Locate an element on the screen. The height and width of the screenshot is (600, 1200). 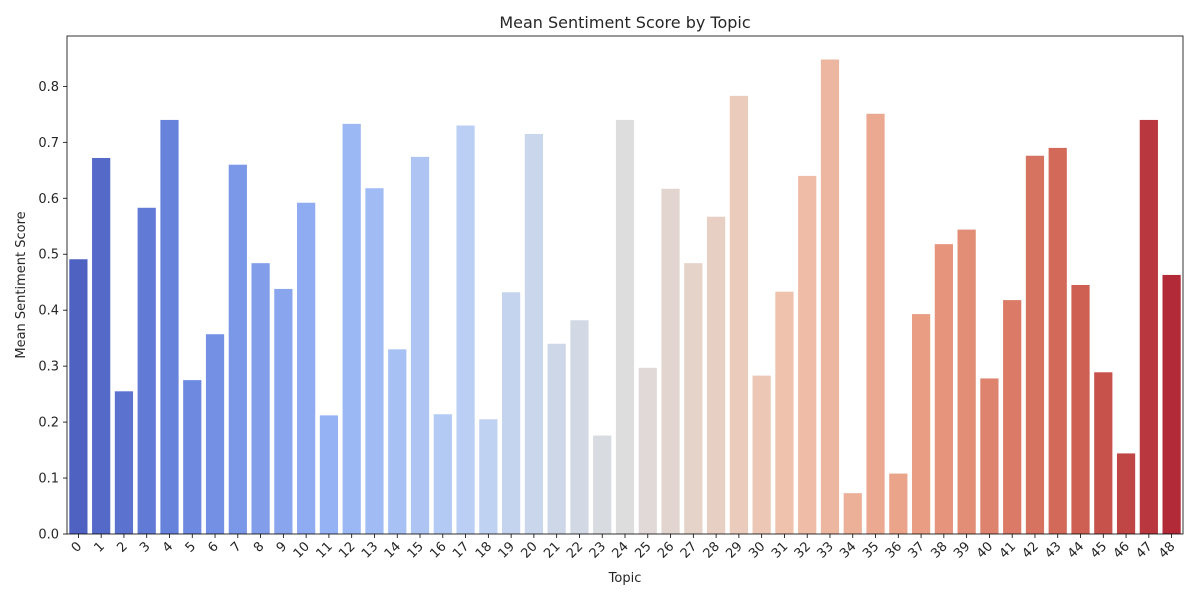
x-tick-label: 19 is located at coordinates (507, 550).